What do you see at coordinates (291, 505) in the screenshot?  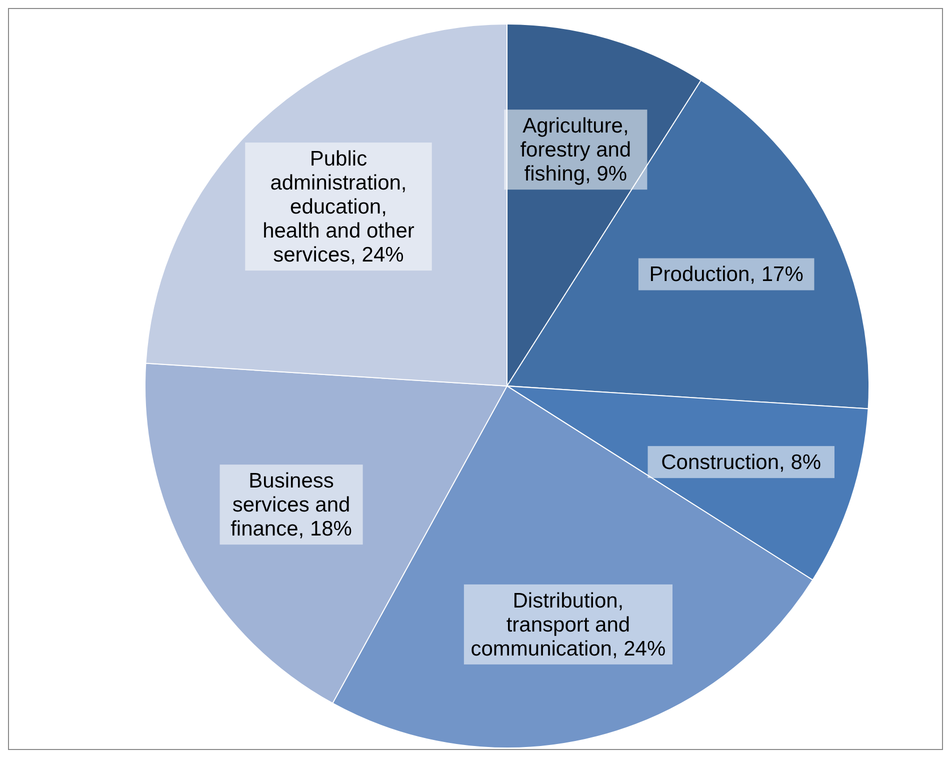 I see `slice-label: Business services and finance, 18%` at bounding box center [291, 505].